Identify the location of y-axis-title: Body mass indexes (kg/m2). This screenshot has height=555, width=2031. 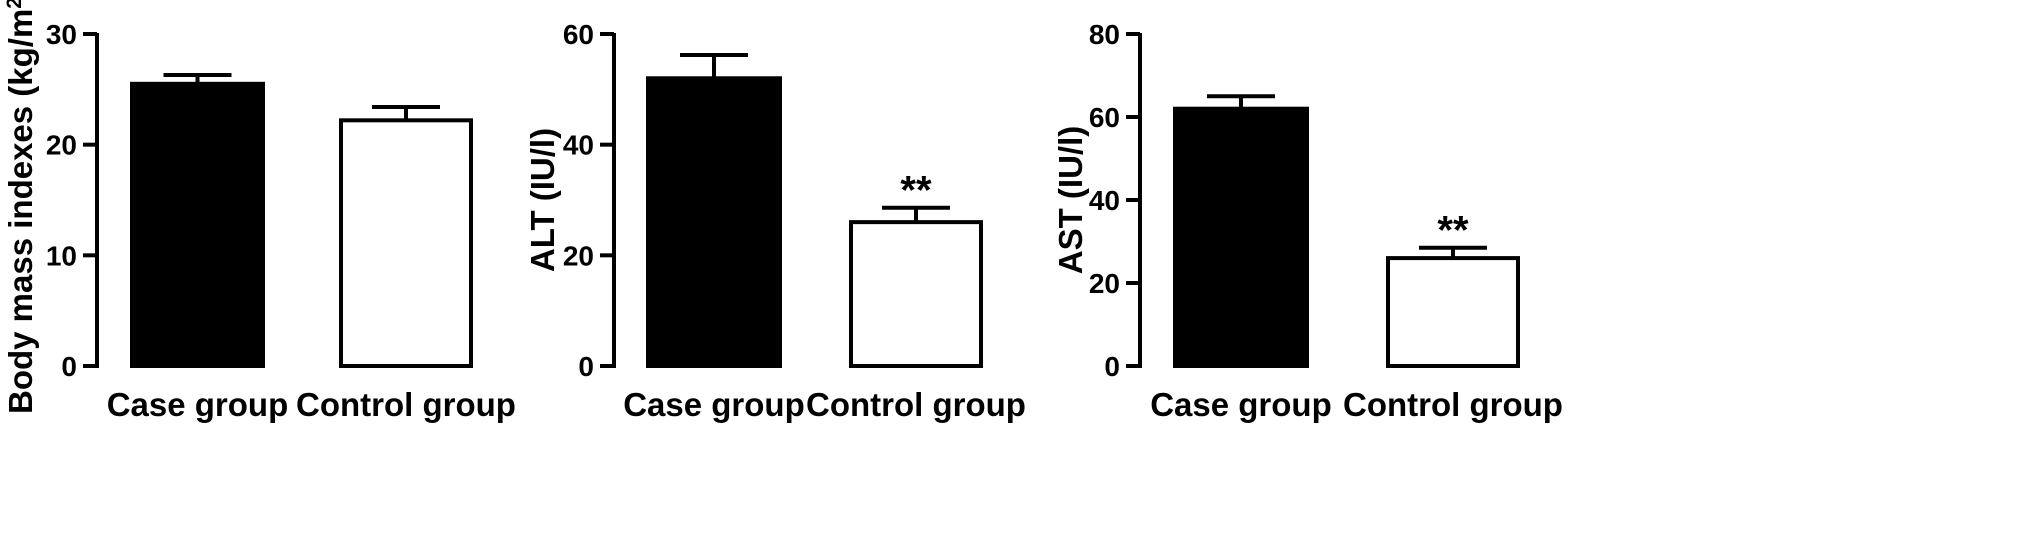
(20, 207).